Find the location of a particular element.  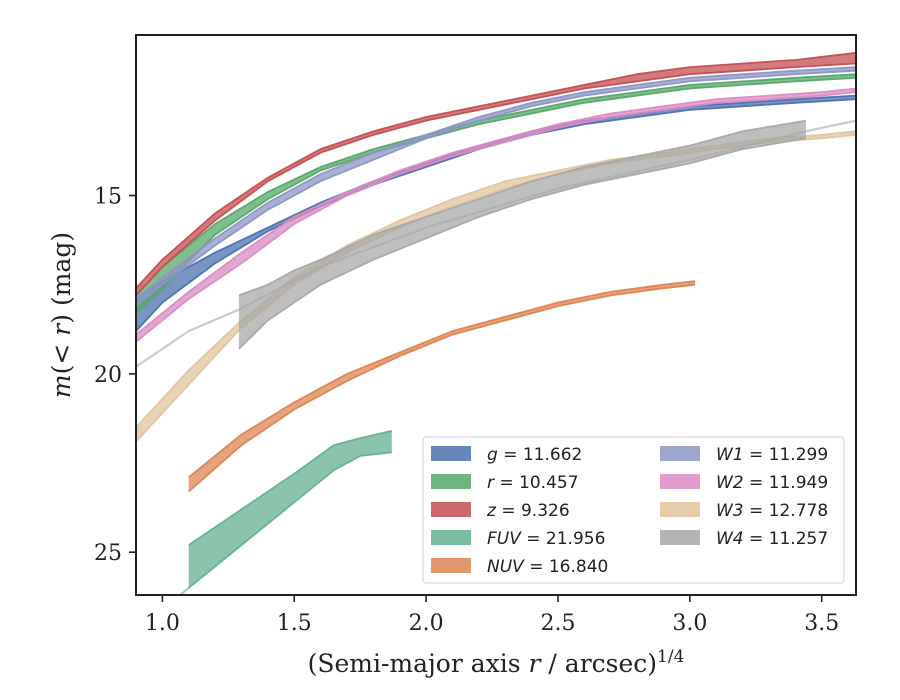

x-tick-label: 3.0 is located at coordinates (689, 623).